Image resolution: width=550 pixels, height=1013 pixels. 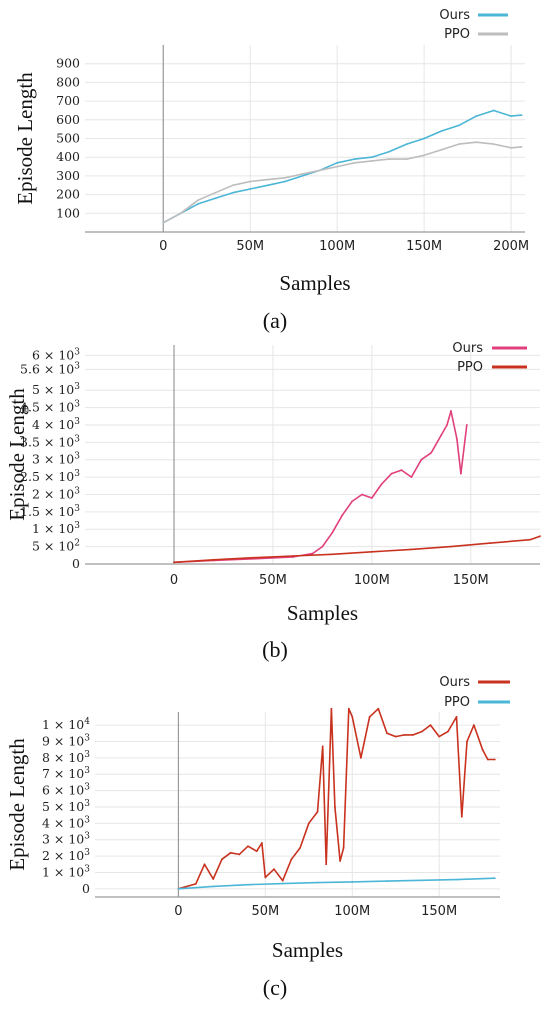 I want to click on y-tick-label: 3.5 × 103, so click(x=50, y=441).